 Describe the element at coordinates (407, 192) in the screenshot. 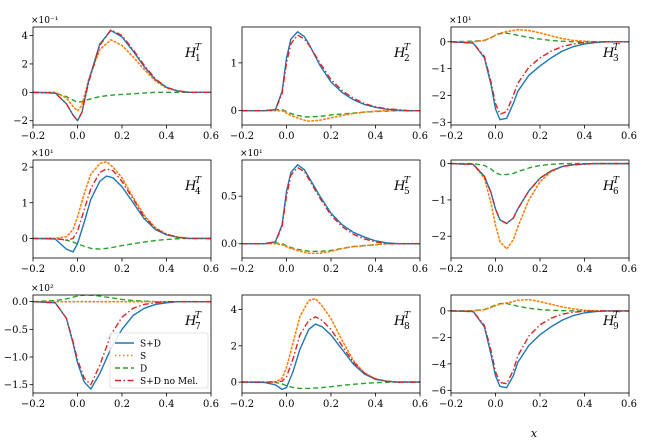

I see `panel-title-subscript: 5` at that location.